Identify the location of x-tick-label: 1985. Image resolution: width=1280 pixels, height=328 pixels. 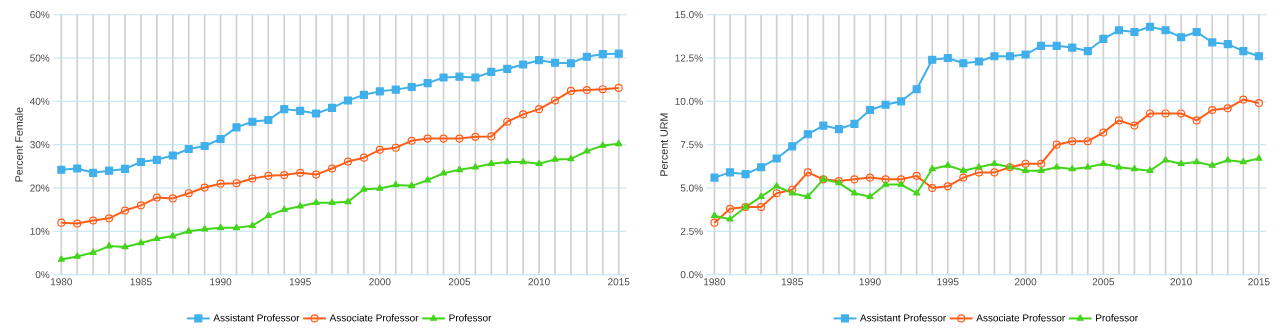
(141, 282).